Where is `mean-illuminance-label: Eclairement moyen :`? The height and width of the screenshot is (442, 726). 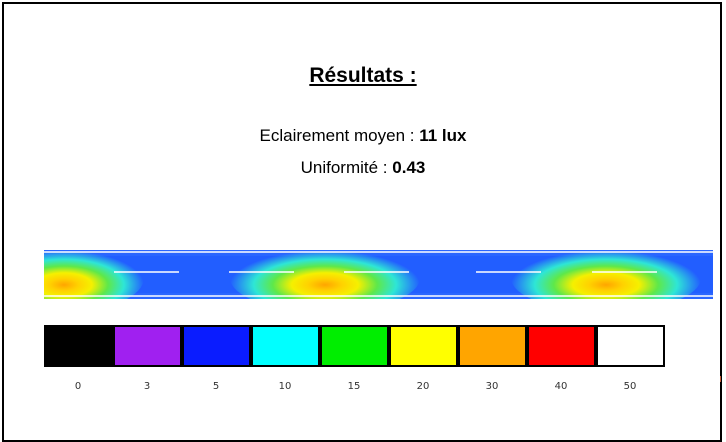
mean-illuminance-label: Eclairement moyen : is located at coordinates (339, 135).